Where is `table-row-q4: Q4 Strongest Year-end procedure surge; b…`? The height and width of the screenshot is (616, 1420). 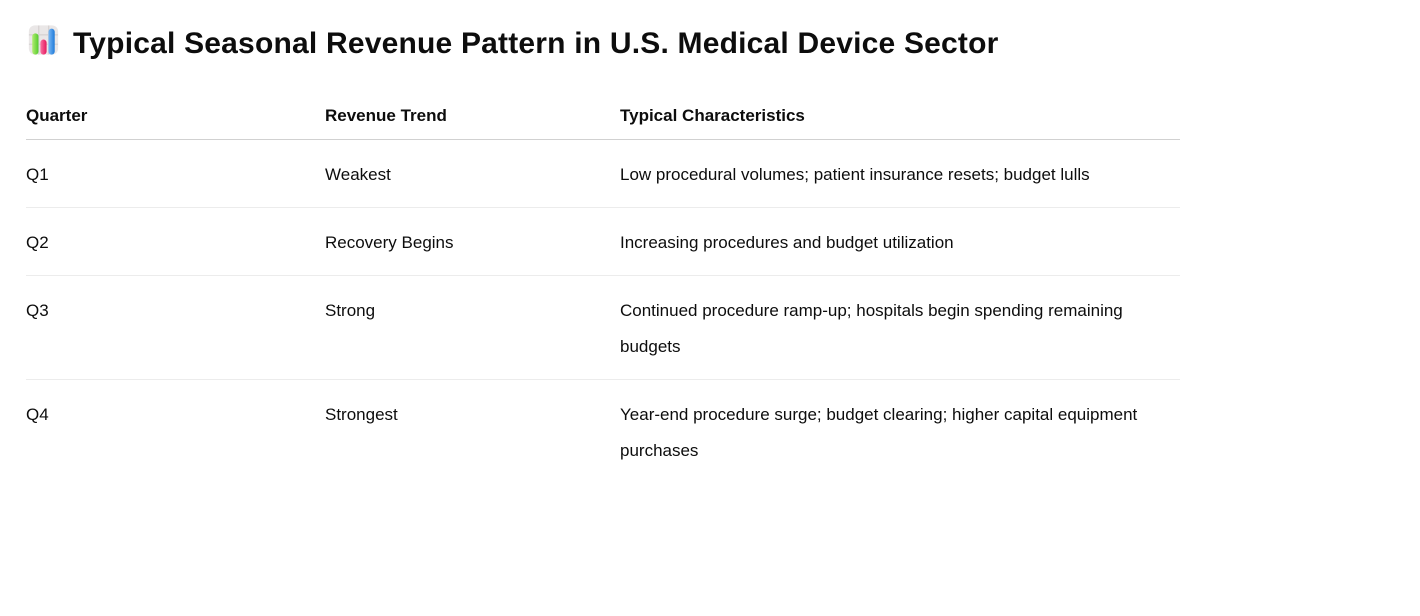
table-row-q4: Q4 Strongest Year-end procedure surge; b… is located at coordinates (603, 432).